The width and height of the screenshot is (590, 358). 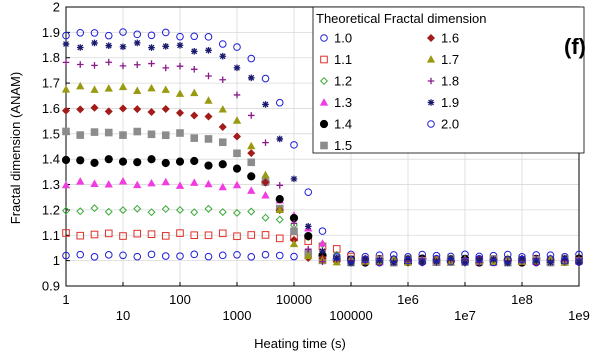 What do you see at coordinates (300, 343) in the screenshot?
I see `x-axis-title: Heating time (s)` at bounding box center [300, 343].